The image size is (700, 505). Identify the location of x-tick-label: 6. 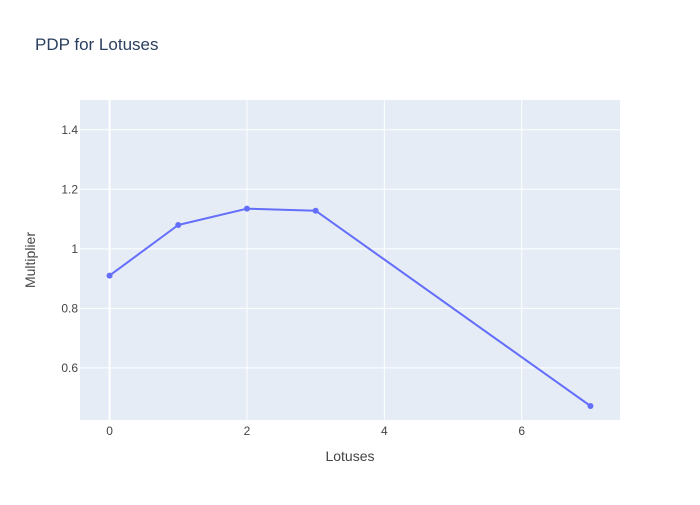
(521, 431).